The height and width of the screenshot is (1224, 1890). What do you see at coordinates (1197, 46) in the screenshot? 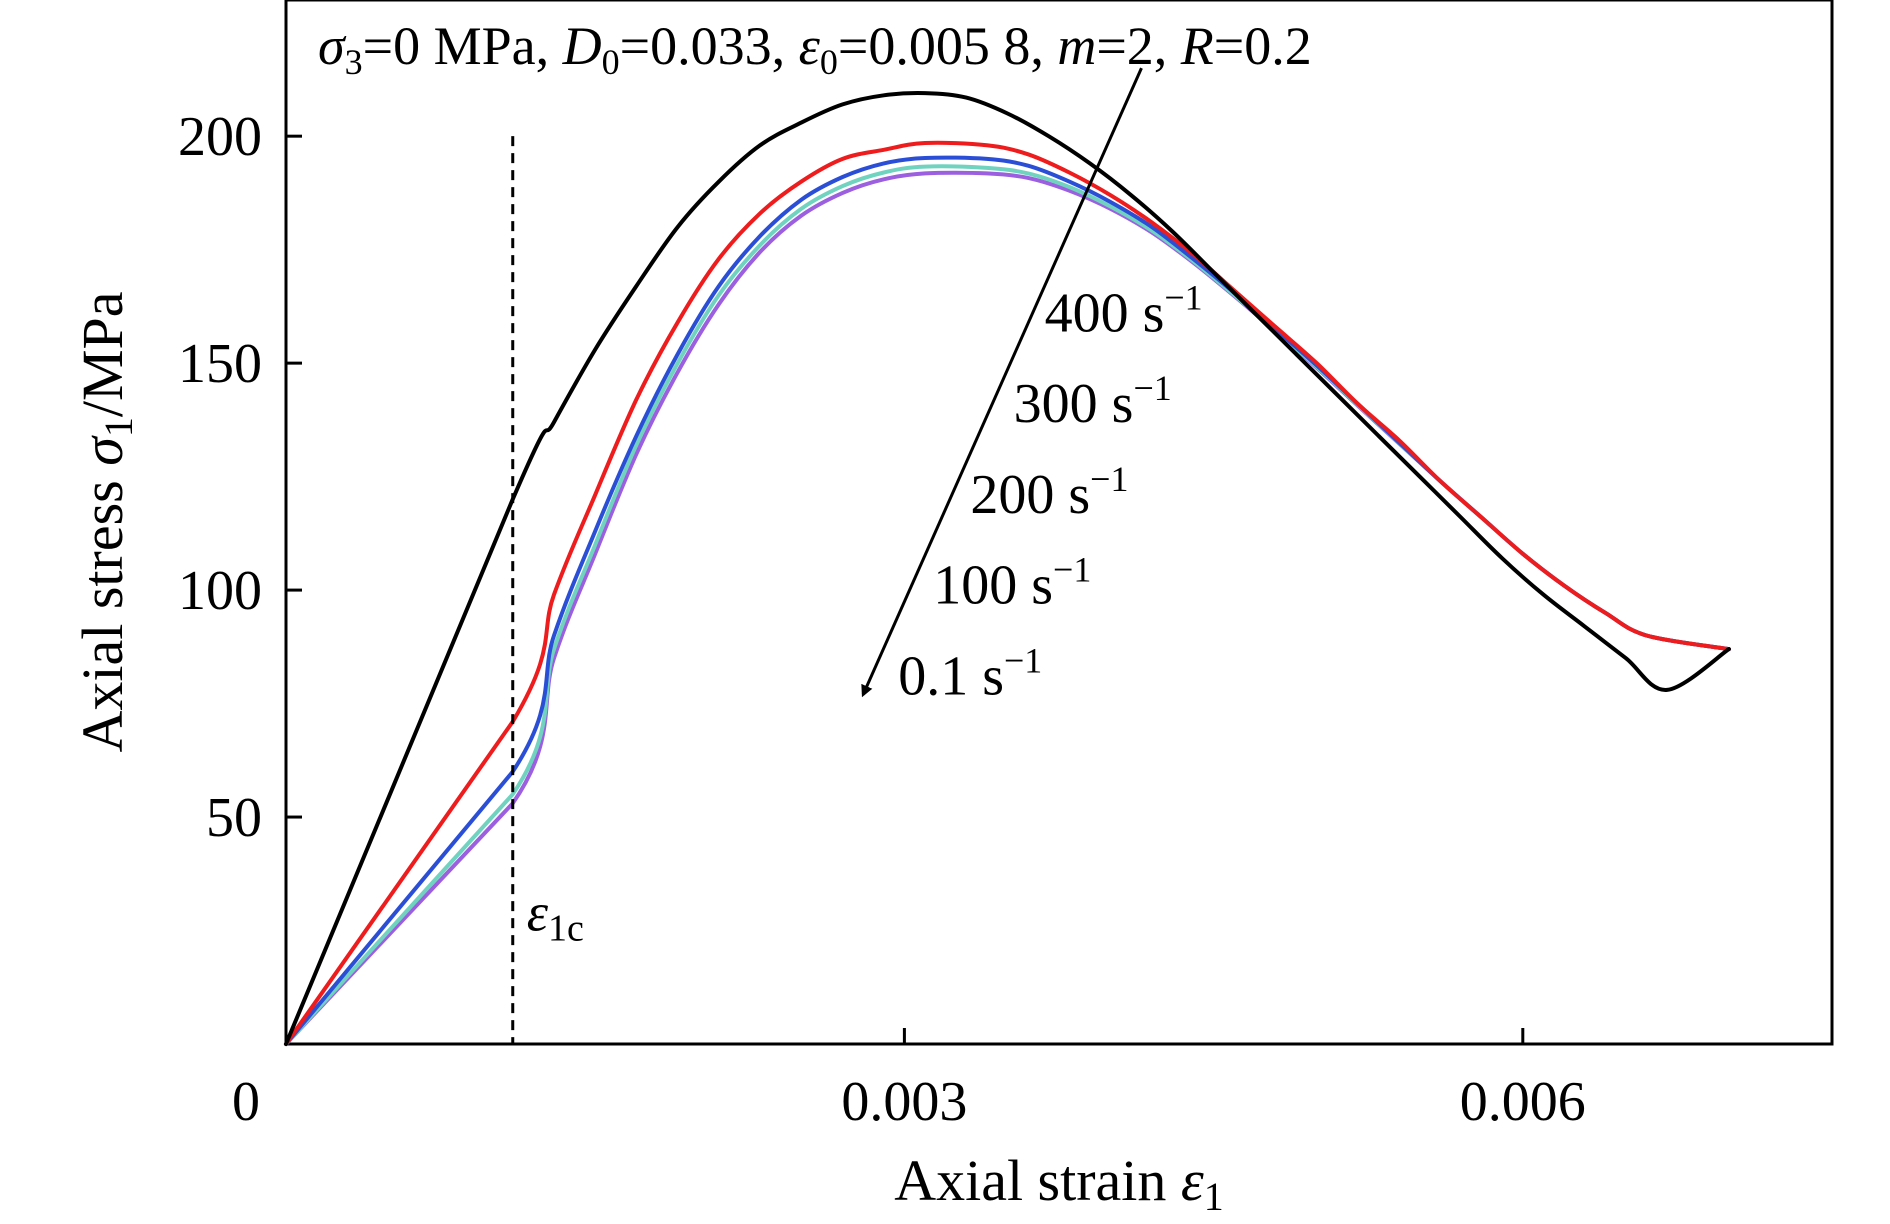
I see `param-R: R` at bounding box center [1197, 46].